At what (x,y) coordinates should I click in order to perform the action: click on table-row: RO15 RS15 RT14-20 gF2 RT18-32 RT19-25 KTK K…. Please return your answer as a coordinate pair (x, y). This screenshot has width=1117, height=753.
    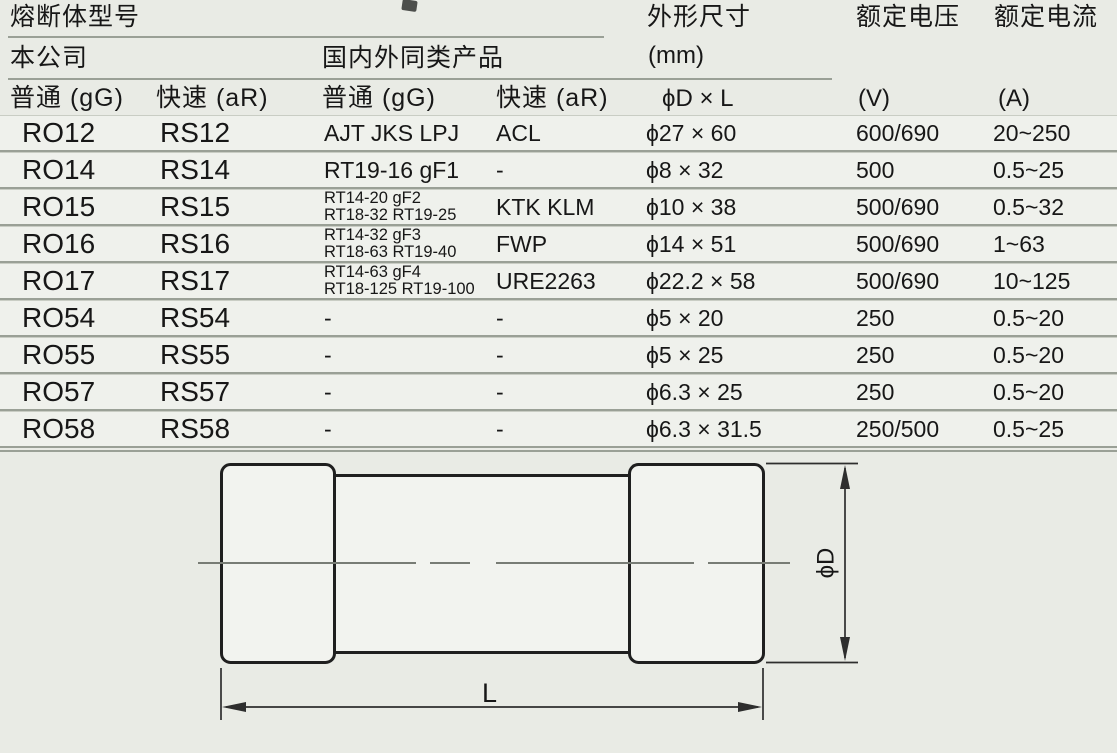
    Looking at the image, I should click on (558, 207).